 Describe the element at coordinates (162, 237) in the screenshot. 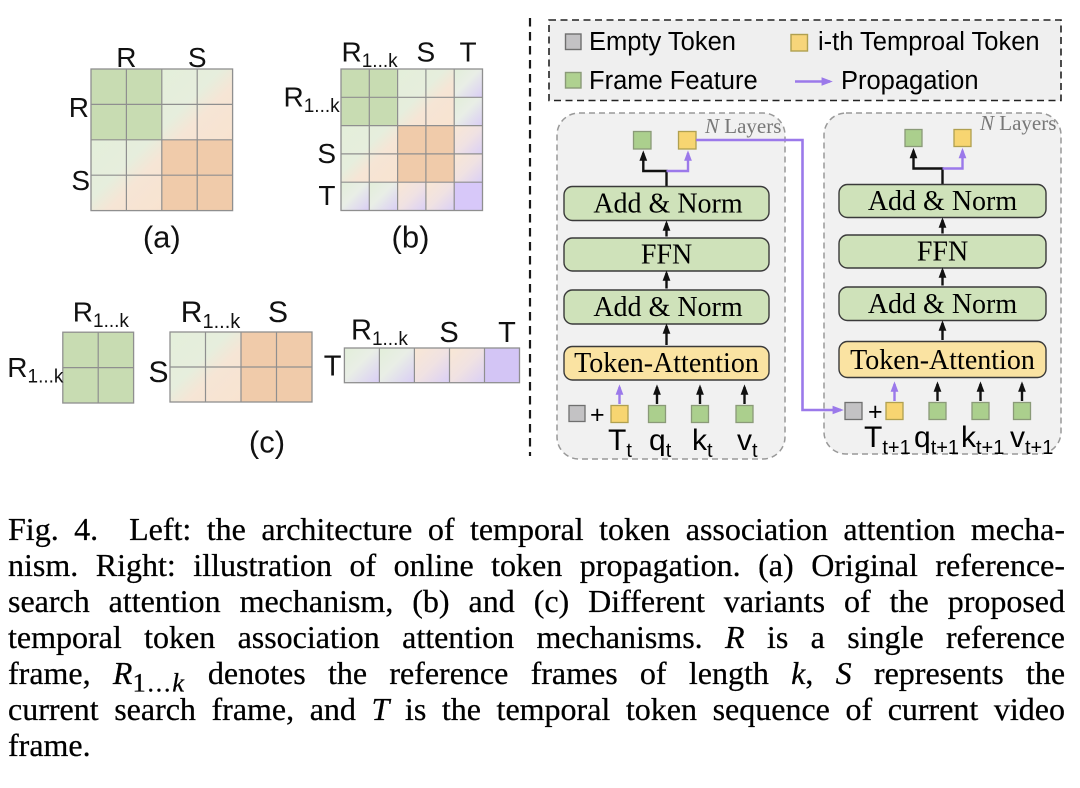

I see `svg-text: (a)` at that location.